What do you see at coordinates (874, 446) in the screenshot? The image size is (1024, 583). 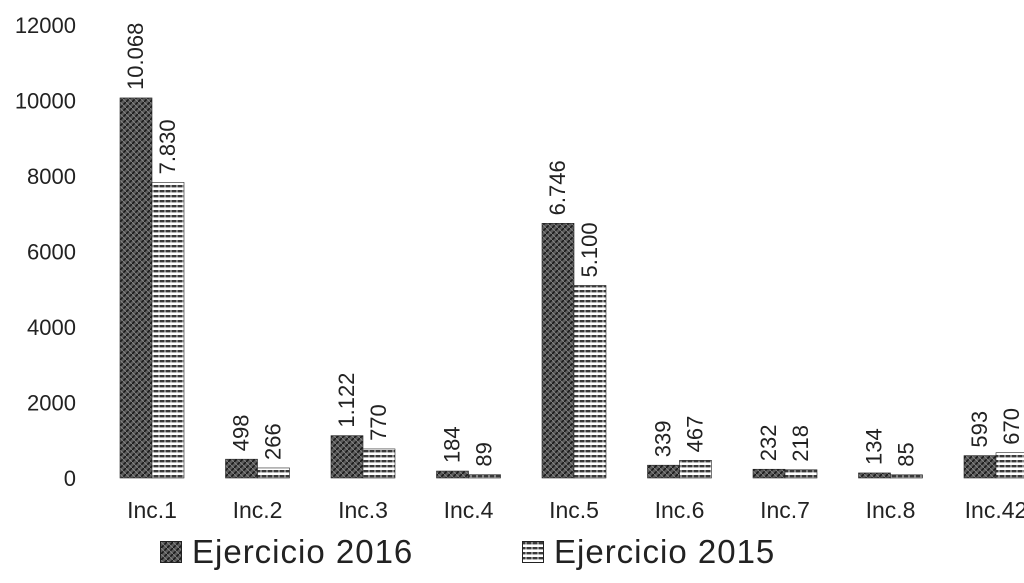 I see `data-label: 134` at bounding box center [874, 446].